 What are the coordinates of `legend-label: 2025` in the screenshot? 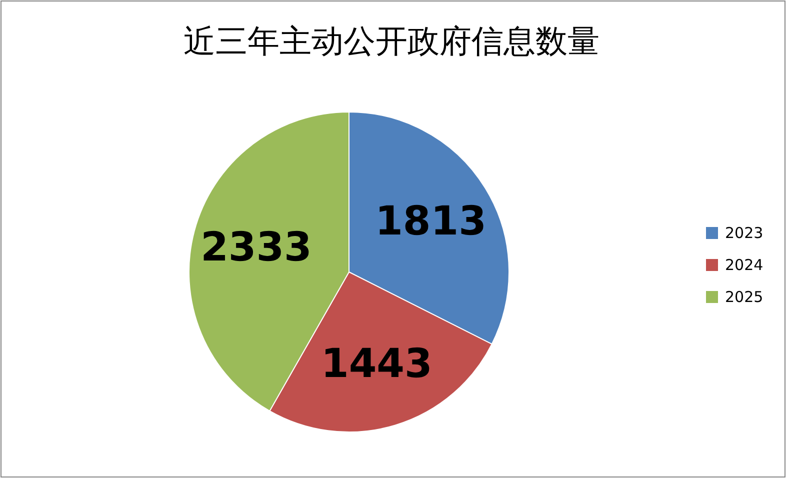 It's located at (744, 297).